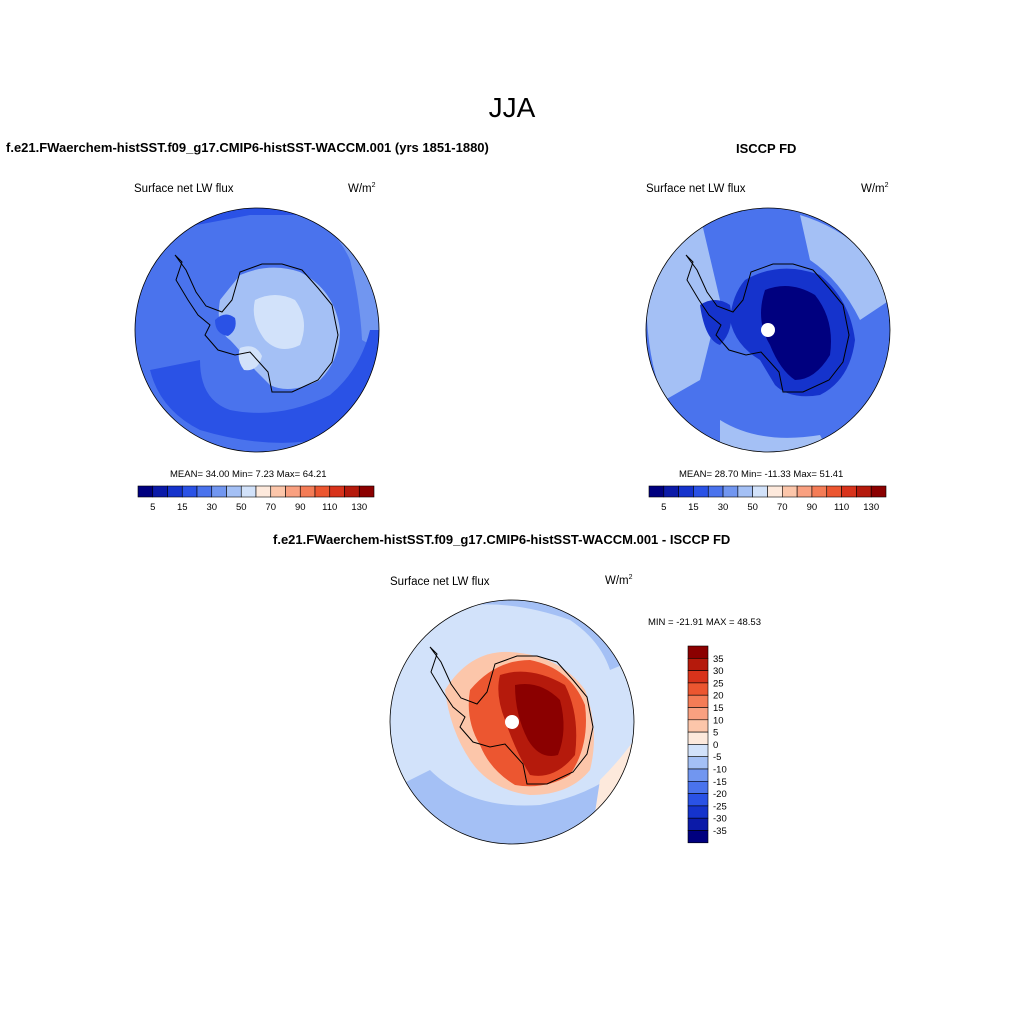 The image size is (1024, 1024). I want to click on colorbar-model-label: 70, so click(270, 507).